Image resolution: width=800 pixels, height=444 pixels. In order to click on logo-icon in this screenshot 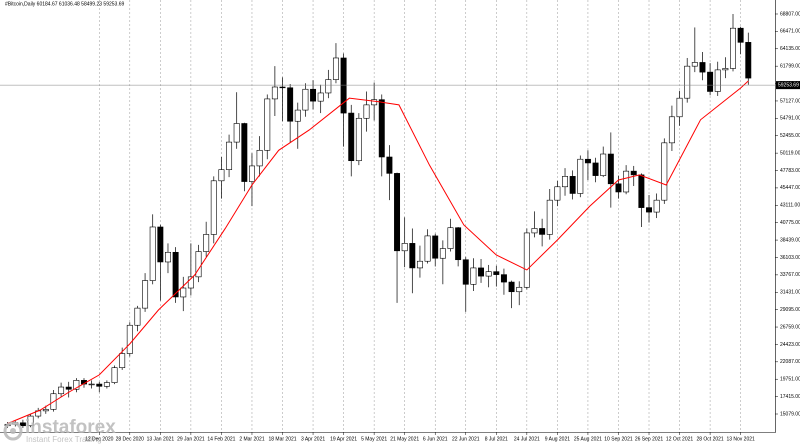, I will do `click(13, 431)`.